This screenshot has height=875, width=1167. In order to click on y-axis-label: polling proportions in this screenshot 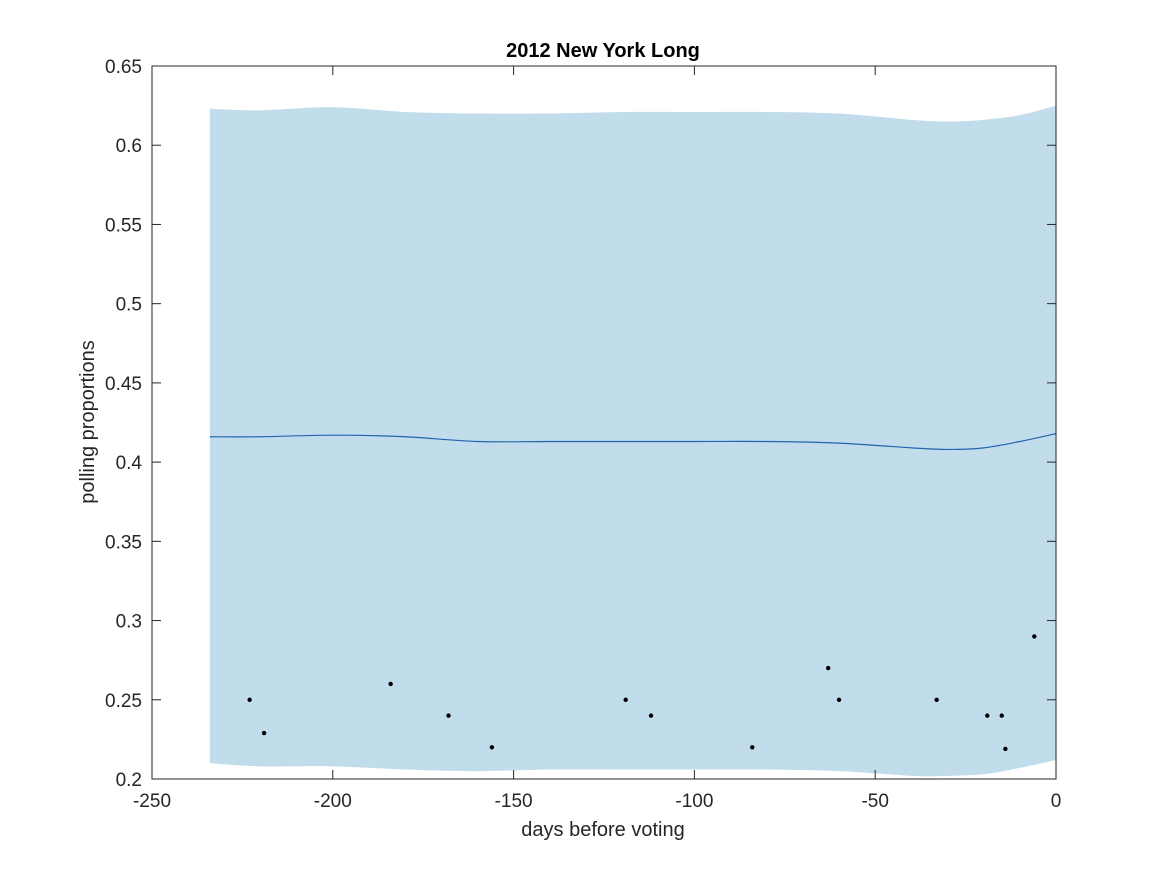, I will do `click(88, 421)`.